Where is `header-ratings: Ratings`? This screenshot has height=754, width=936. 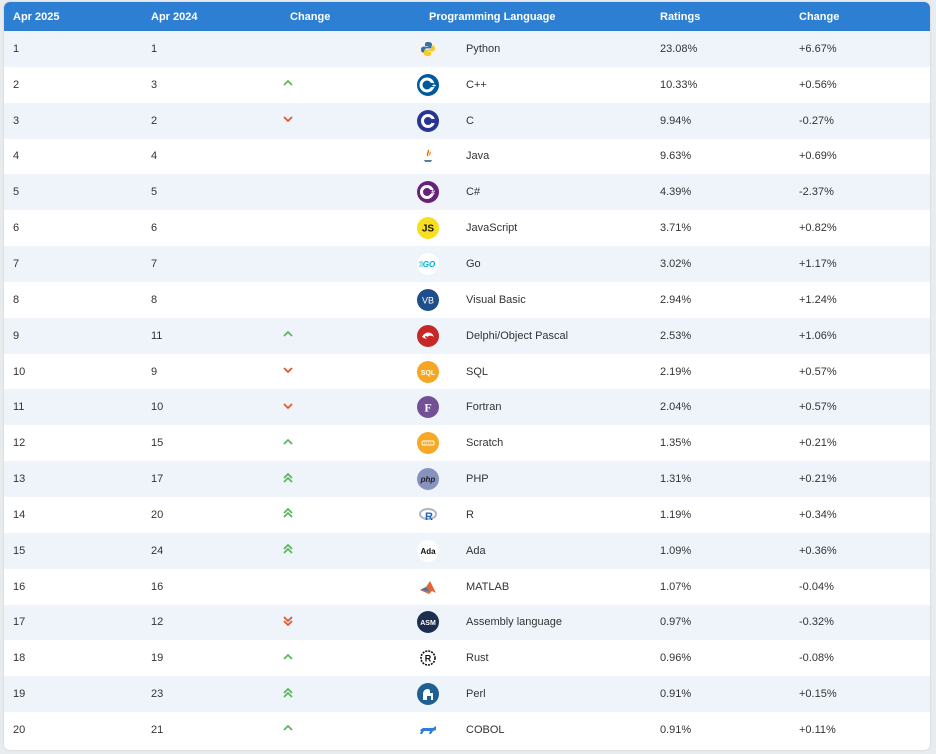 header-ratings: Ratings is located at coordinates (680, 16).